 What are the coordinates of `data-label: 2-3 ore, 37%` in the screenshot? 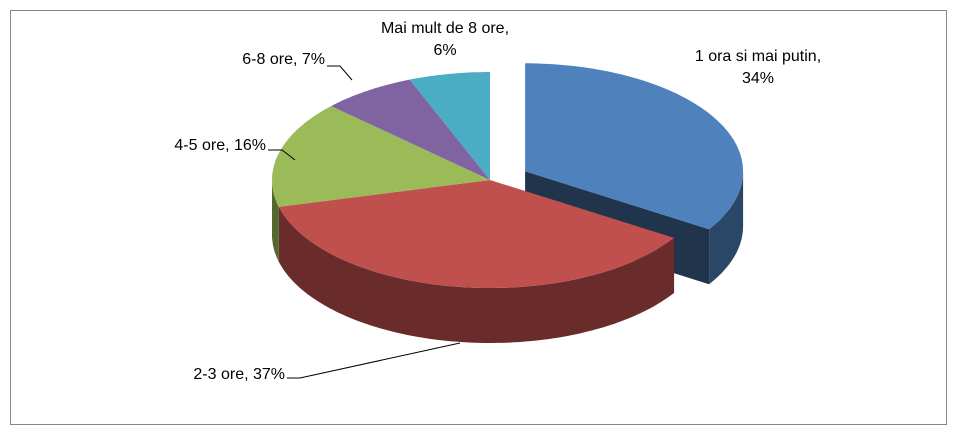 It's located at (239, 374).